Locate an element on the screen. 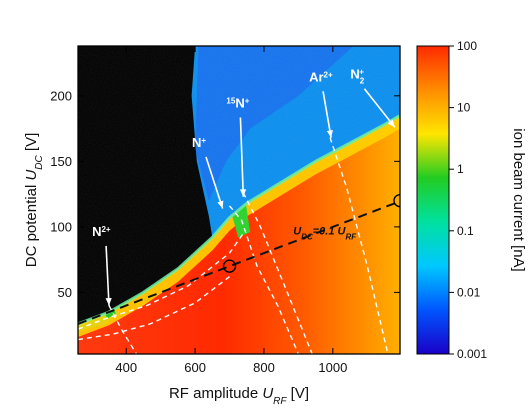 This screenshot has height=409, width=530. colorbar-title: ion beam current [nA] is located at coordinates (518, 199).